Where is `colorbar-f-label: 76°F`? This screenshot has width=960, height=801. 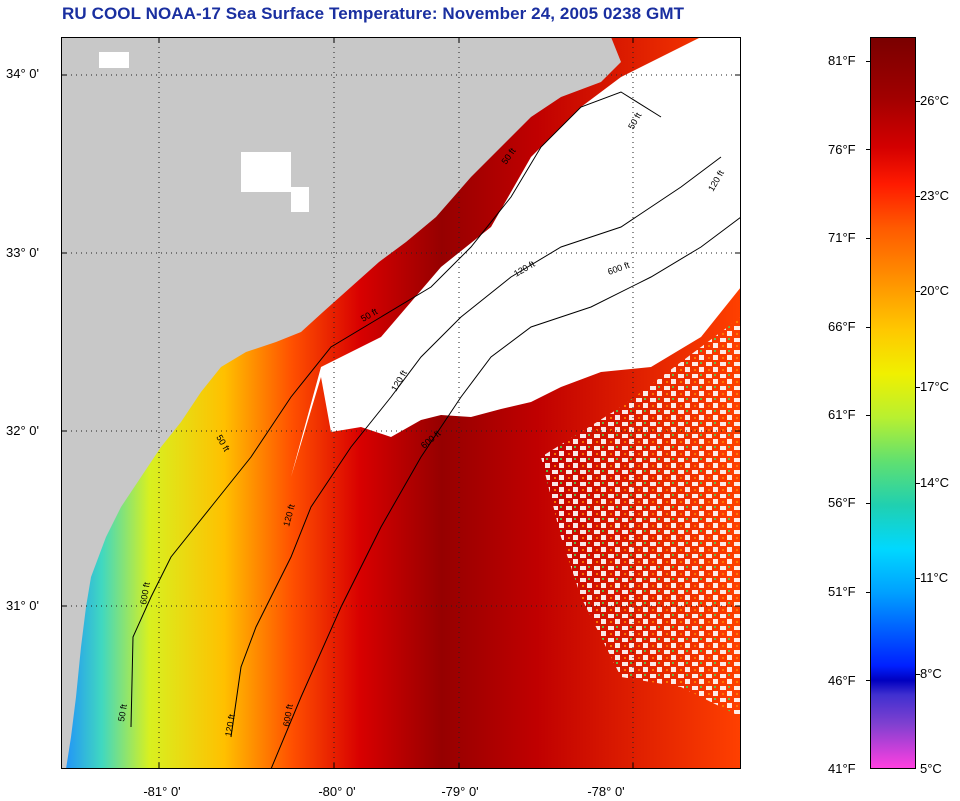
colorbar-f-label: 76°F is located at coordinates (842, 149).